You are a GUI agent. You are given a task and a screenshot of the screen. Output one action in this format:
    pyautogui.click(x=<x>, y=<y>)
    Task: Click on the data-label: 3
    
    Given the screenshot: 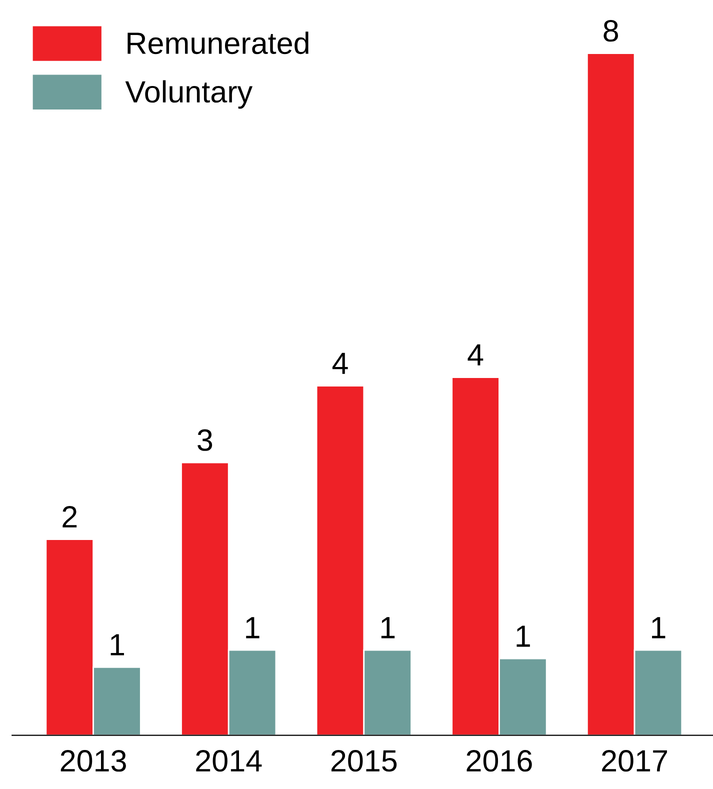 What is the action you would take?
    pyautogui.click(x=205, y=440)
    